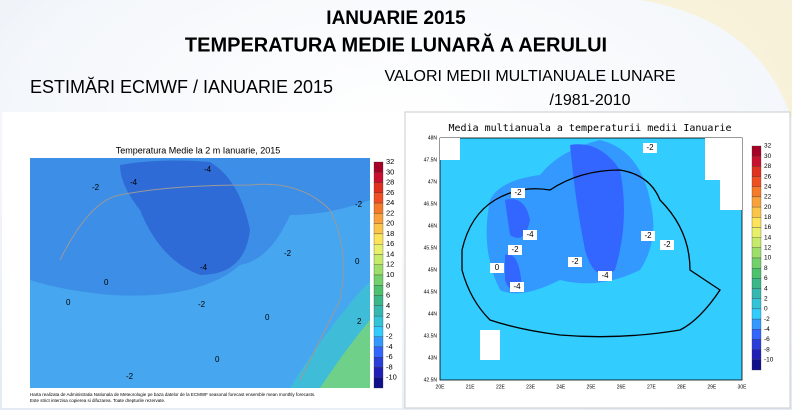 The width and height of the screenshot is (792, 415). Describe the element at coordinates (389, 356) in the screenshot. I see `colorbar-label: -6` at that location.